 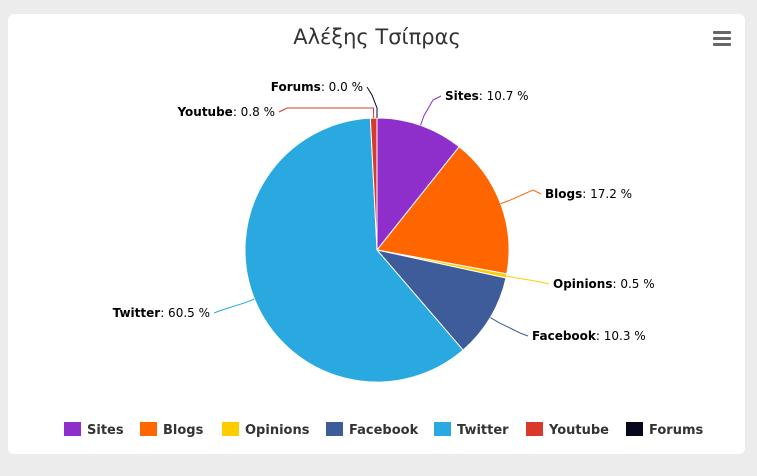 I want to click on legend-swatch-facebook, so click(x=334, y=429).